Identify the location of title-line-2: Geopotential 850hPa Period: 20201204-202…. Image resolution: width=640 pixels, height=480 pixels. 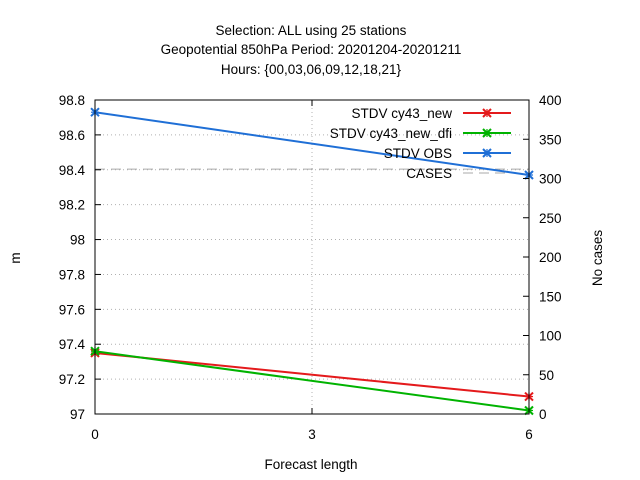
(311, 49).